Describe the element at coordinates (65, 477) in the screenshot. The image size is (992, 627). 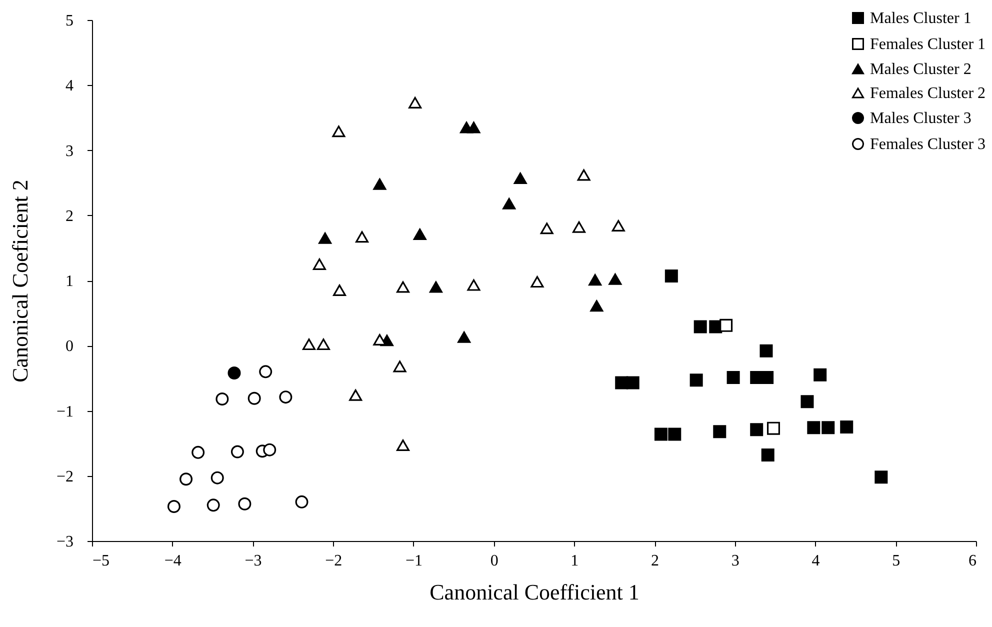
I see `y-tick-label: −2` at that location.